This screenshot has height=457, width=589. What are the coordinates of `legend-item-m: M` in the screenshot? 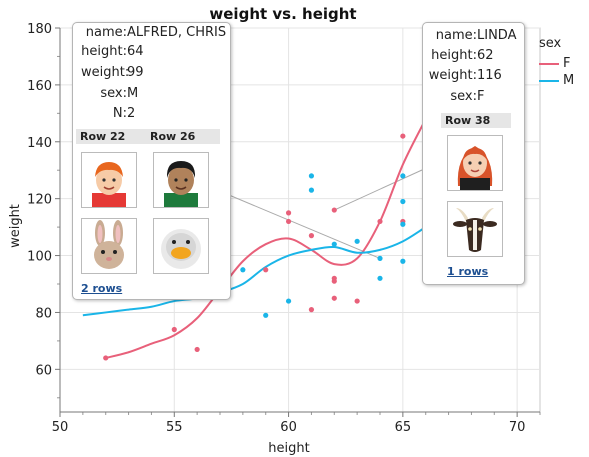 It's located at (556, 80).